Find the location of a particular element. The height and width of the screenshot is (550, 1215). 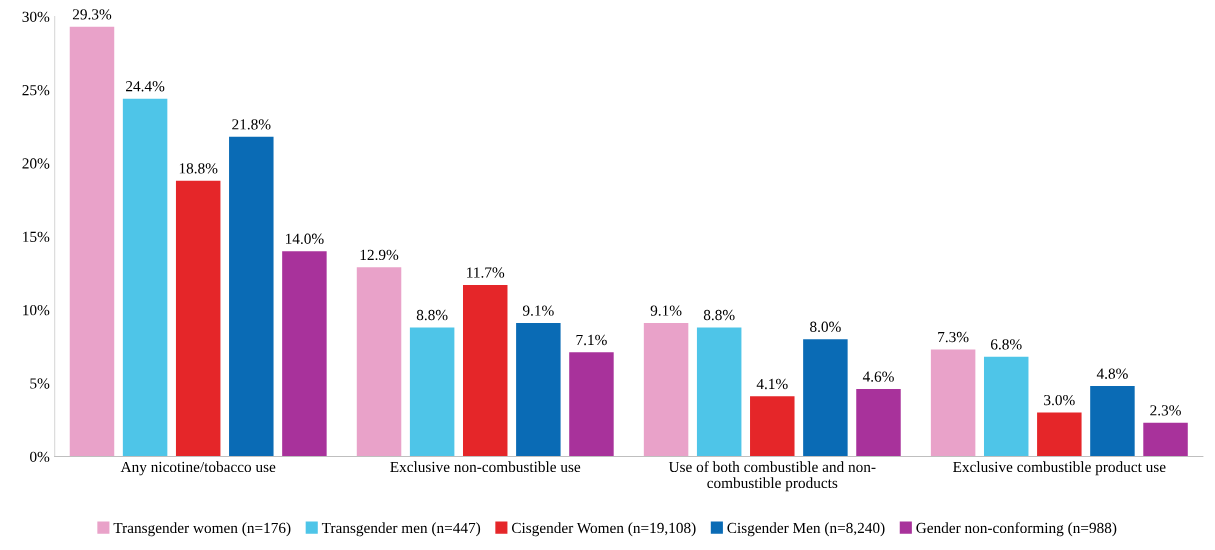

x-tick-label: Exclusive non-combustible use is located at coordinates (485, 467).